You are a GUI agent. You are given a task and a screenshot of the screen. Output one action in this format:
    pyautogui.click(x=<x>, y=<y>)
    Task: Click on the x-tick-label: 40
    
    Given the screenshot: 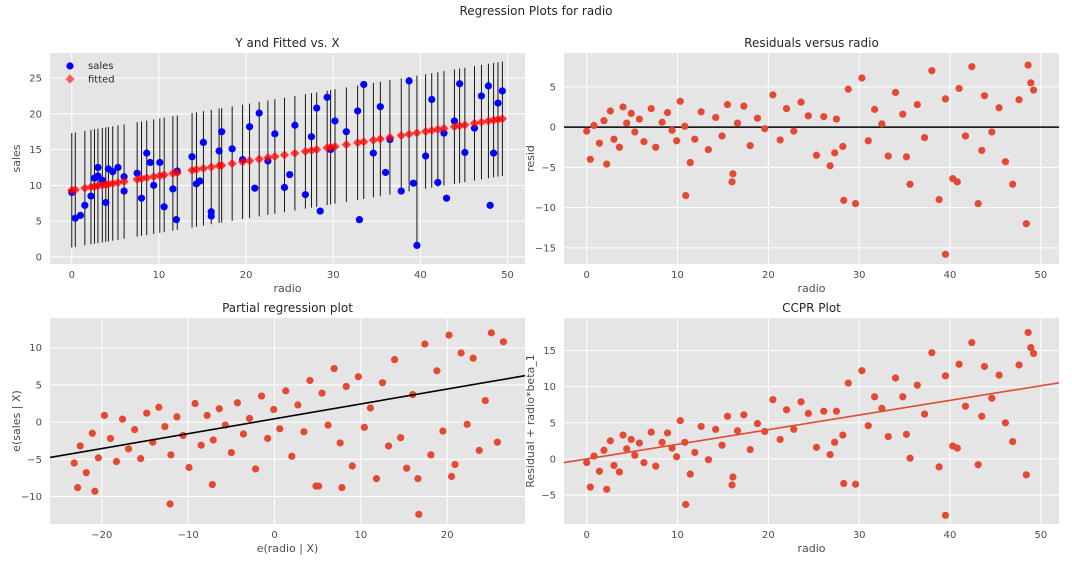 What is the action you would take?
    pyautogui.click(x=950, y=275)
    